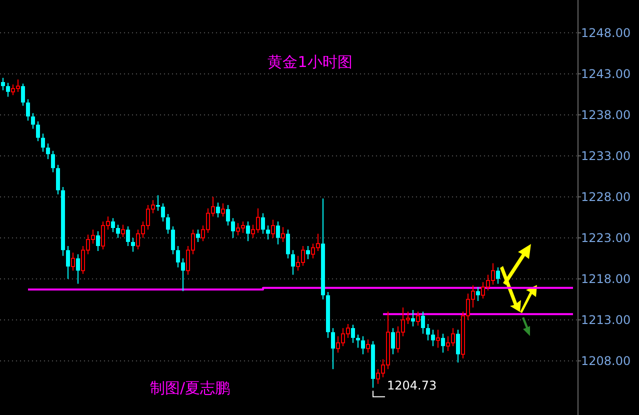 This screenshot has height=415, width=639. What do you see at coordinates (190, 388) in the screenshot?
I see `annotation: 制图/夏志鹏` at bounding box center [190, 388].